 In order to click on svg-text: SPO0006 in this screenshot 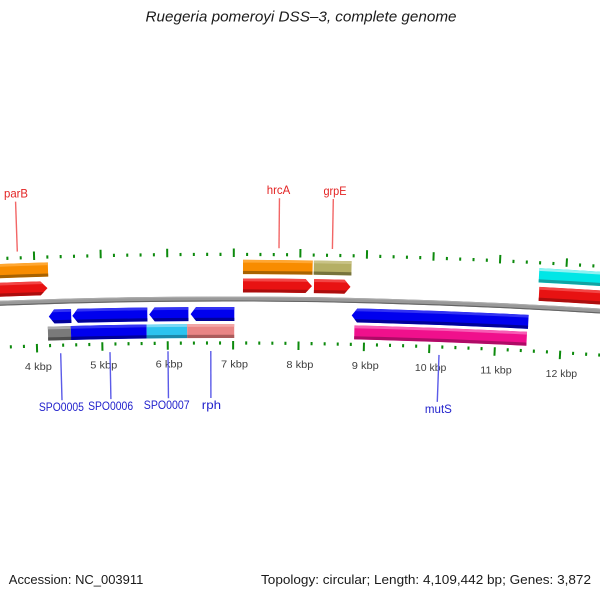, I will do `click(110, 406)`.